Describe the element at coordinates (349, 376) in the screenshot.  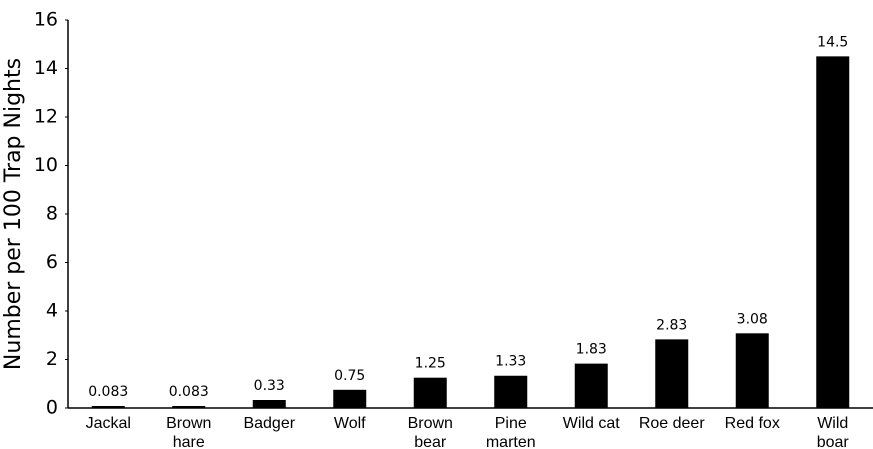
I see `value-label: 0.75` at that location.